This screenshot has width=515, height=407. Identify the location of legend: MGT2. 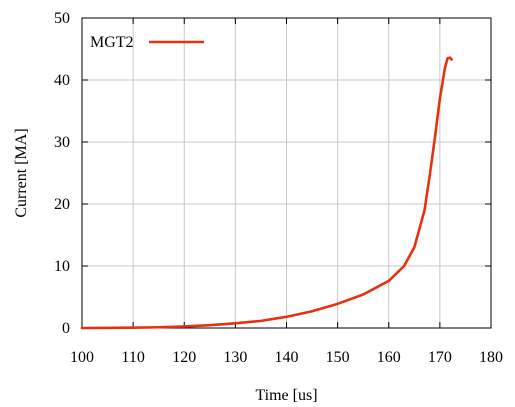
(147, 42).